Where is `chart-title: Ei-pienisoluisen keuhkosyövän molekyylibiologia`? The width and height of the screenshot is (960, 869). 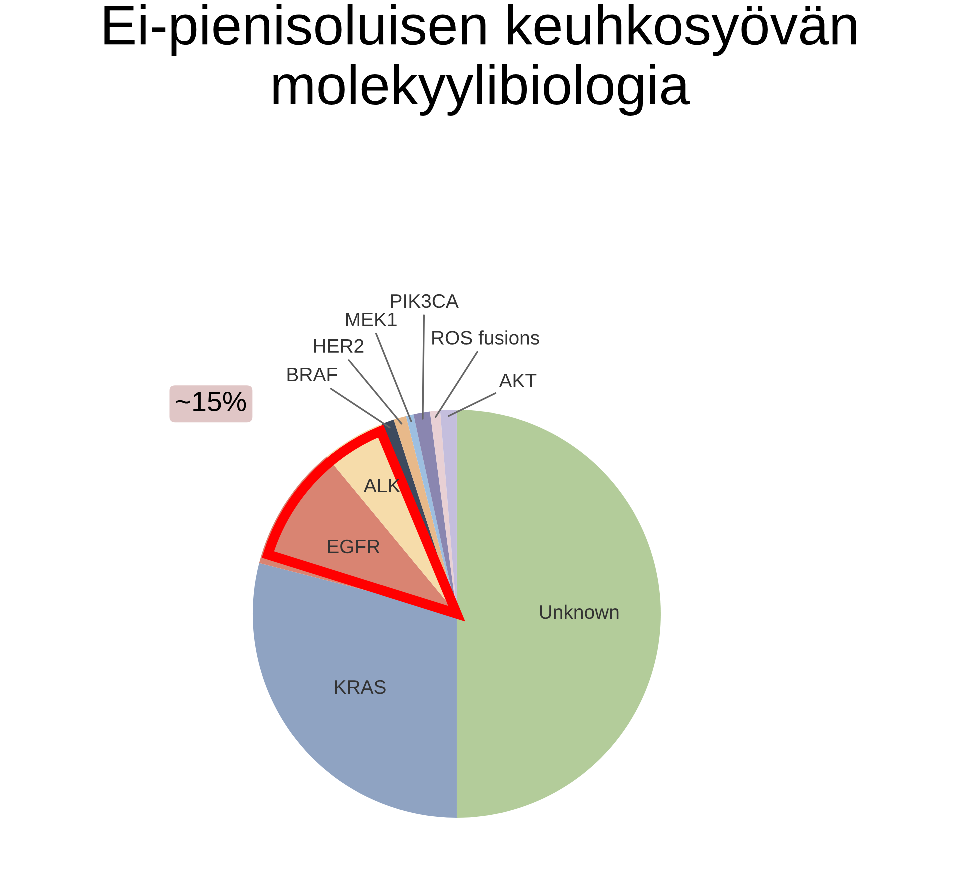 chart-title: Ei-pienisoluisen keuhkosyövän molekyylibiologia is located at coordinates (480, 60).